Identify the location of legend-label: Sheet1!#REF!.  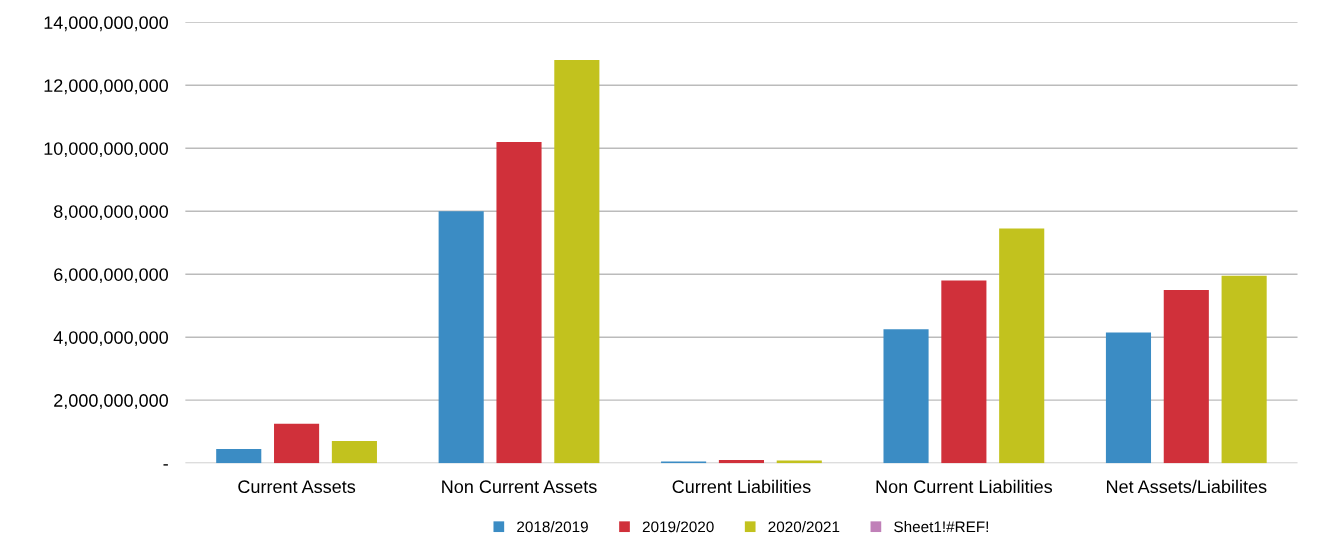
(941, 526).